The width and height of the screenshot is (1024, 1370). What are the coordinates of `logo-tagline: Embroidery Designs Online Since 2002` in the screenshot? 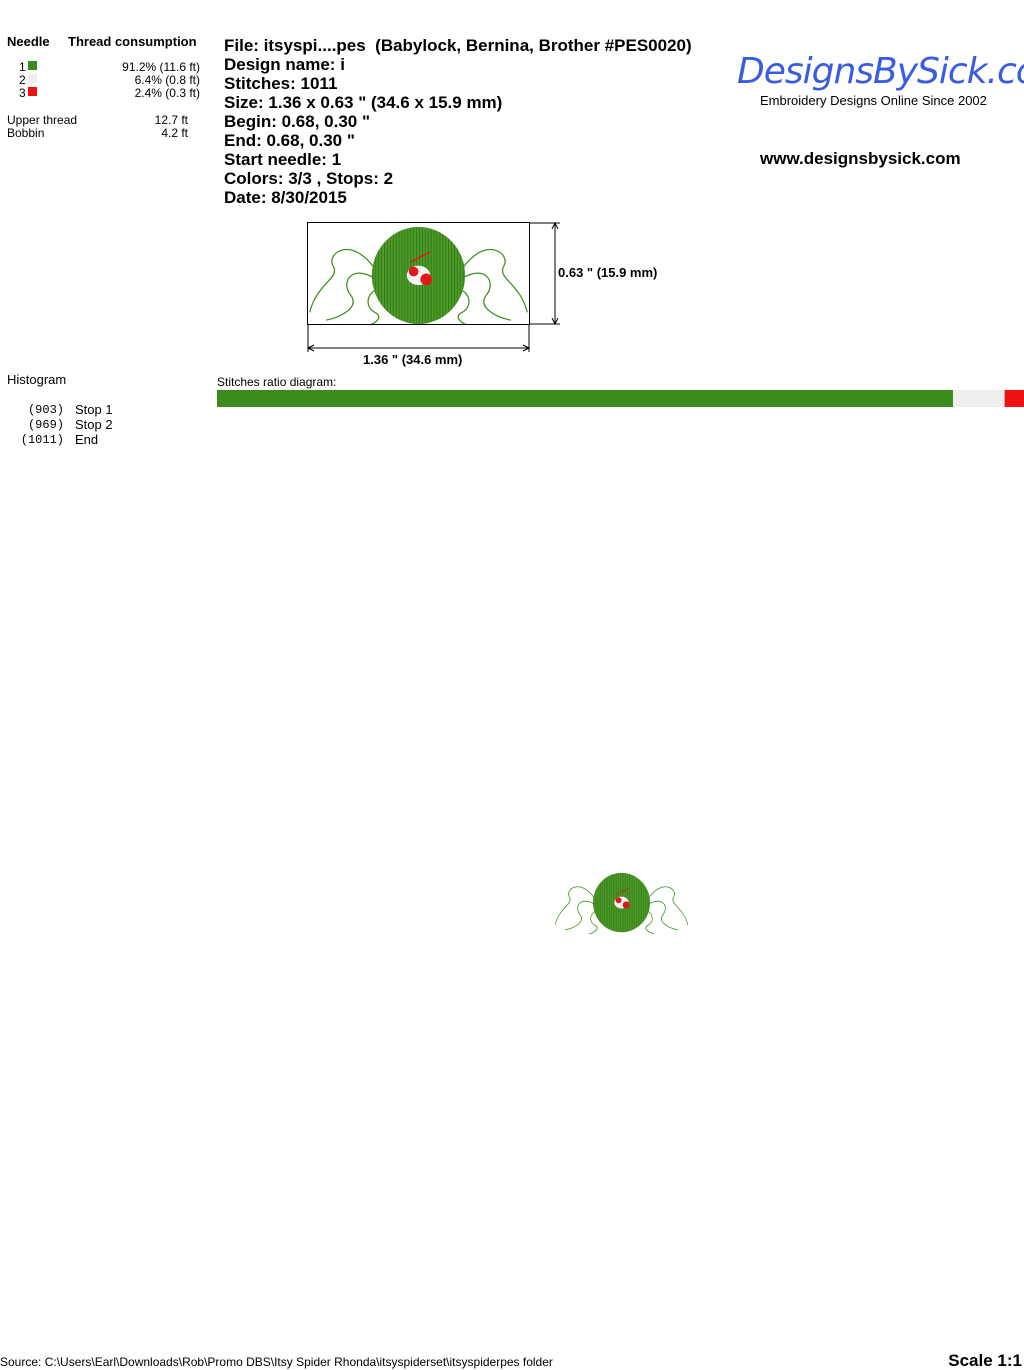 It's located at (873, 100).